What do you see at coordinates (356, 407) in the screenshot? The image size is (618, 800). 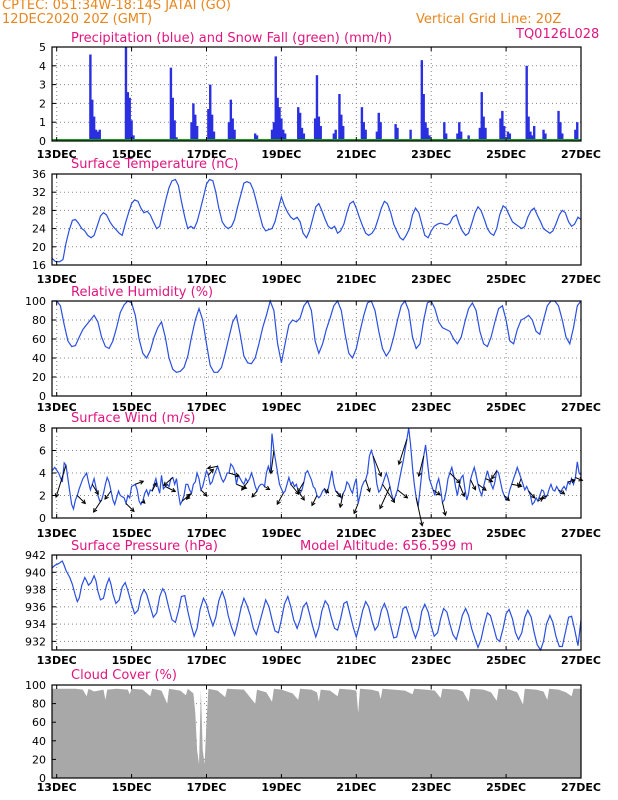 I see `x-tick-label: 21DEC` at bounding box center [356, 407].